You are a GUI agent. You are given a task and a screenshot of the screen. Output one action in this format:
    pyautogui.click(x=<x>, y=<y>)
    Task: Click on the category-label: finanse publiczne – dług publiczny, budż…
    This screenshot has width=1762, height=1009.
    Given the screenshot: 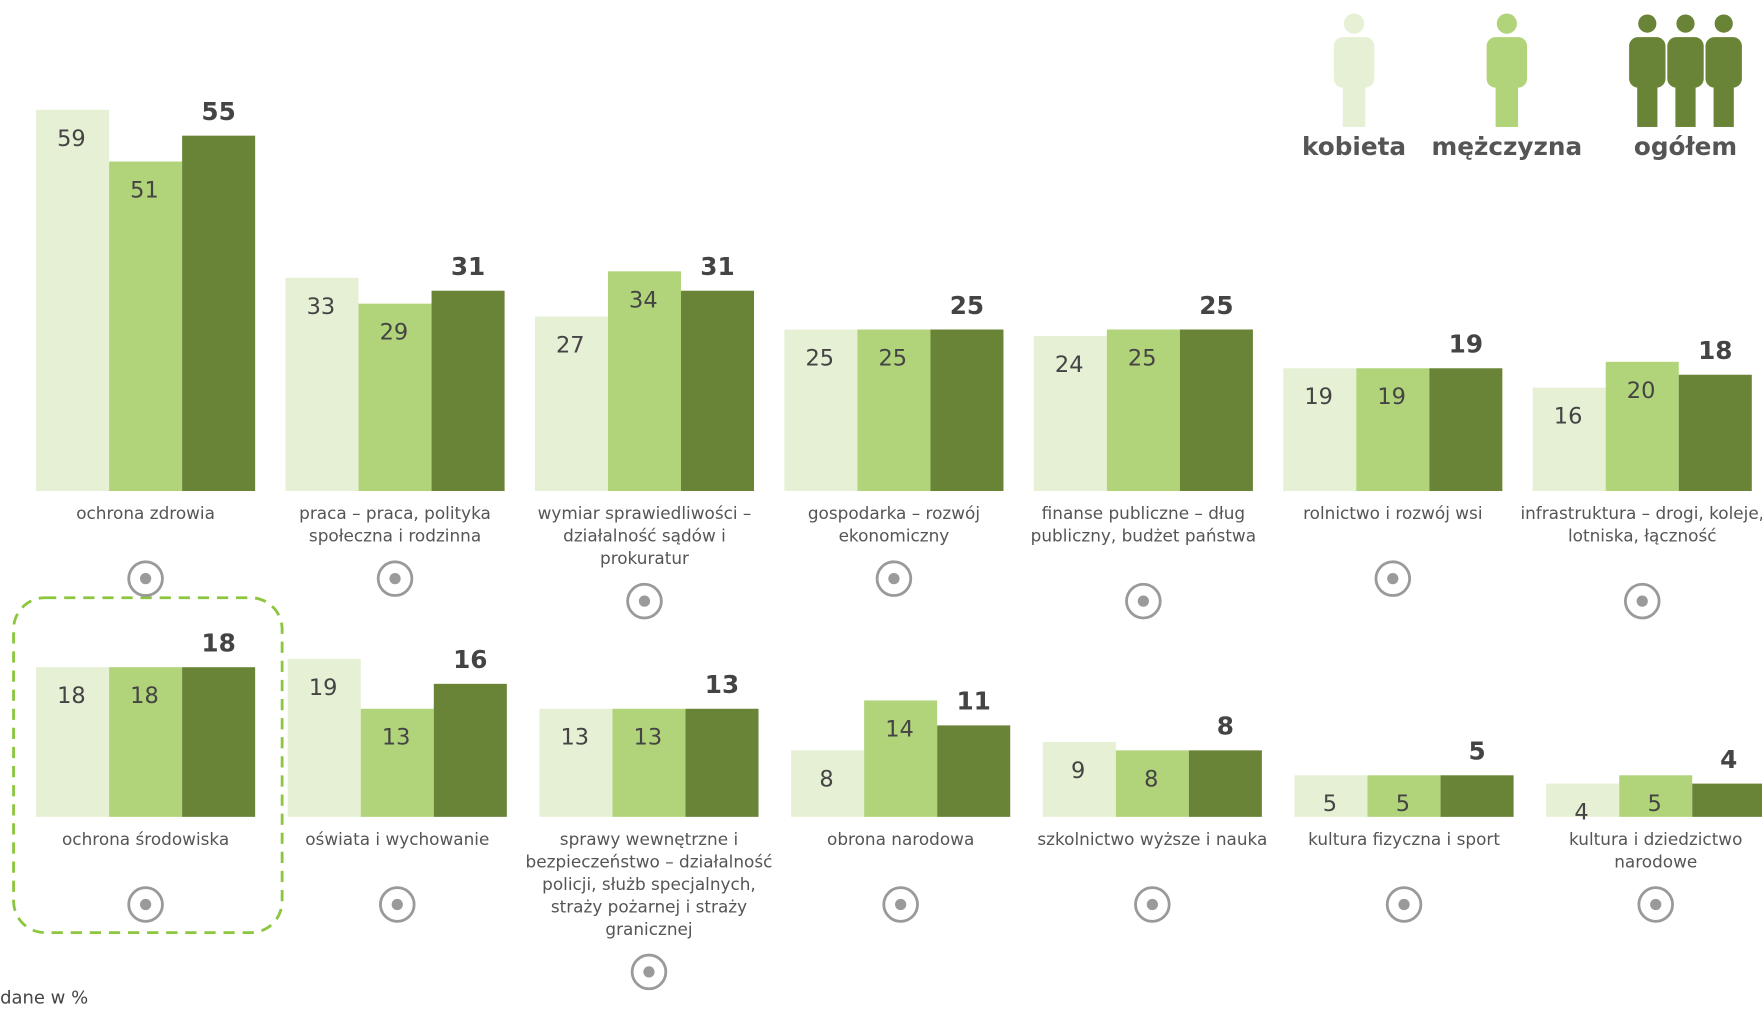 What is the action you would take?
    pyautogui.click(x=1143, y=525)
    